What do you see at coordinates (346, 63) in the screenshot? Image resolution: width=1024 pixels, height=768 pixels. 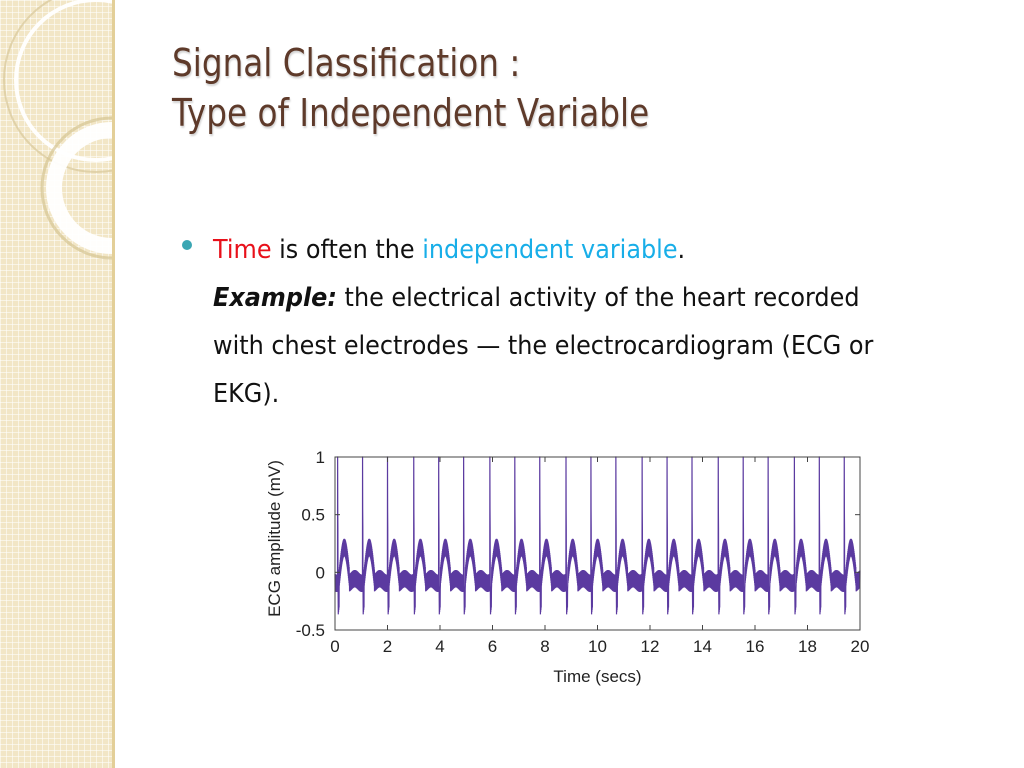 I see `slide-title-line-1: Signal Classification :` at bounding box center [346, 63].